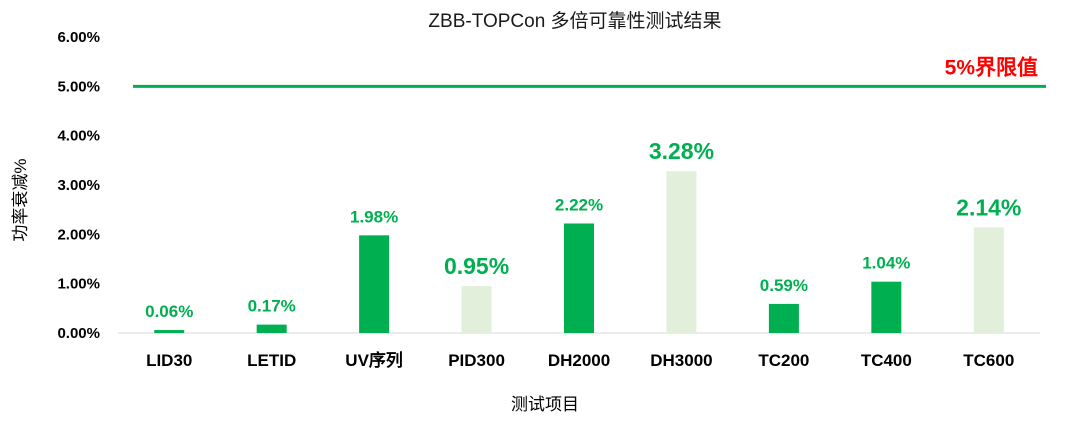  Describe the element at coordinates (20, 199) in the screenshot. I see `y-axis-label: 功率衰减%` at that location.